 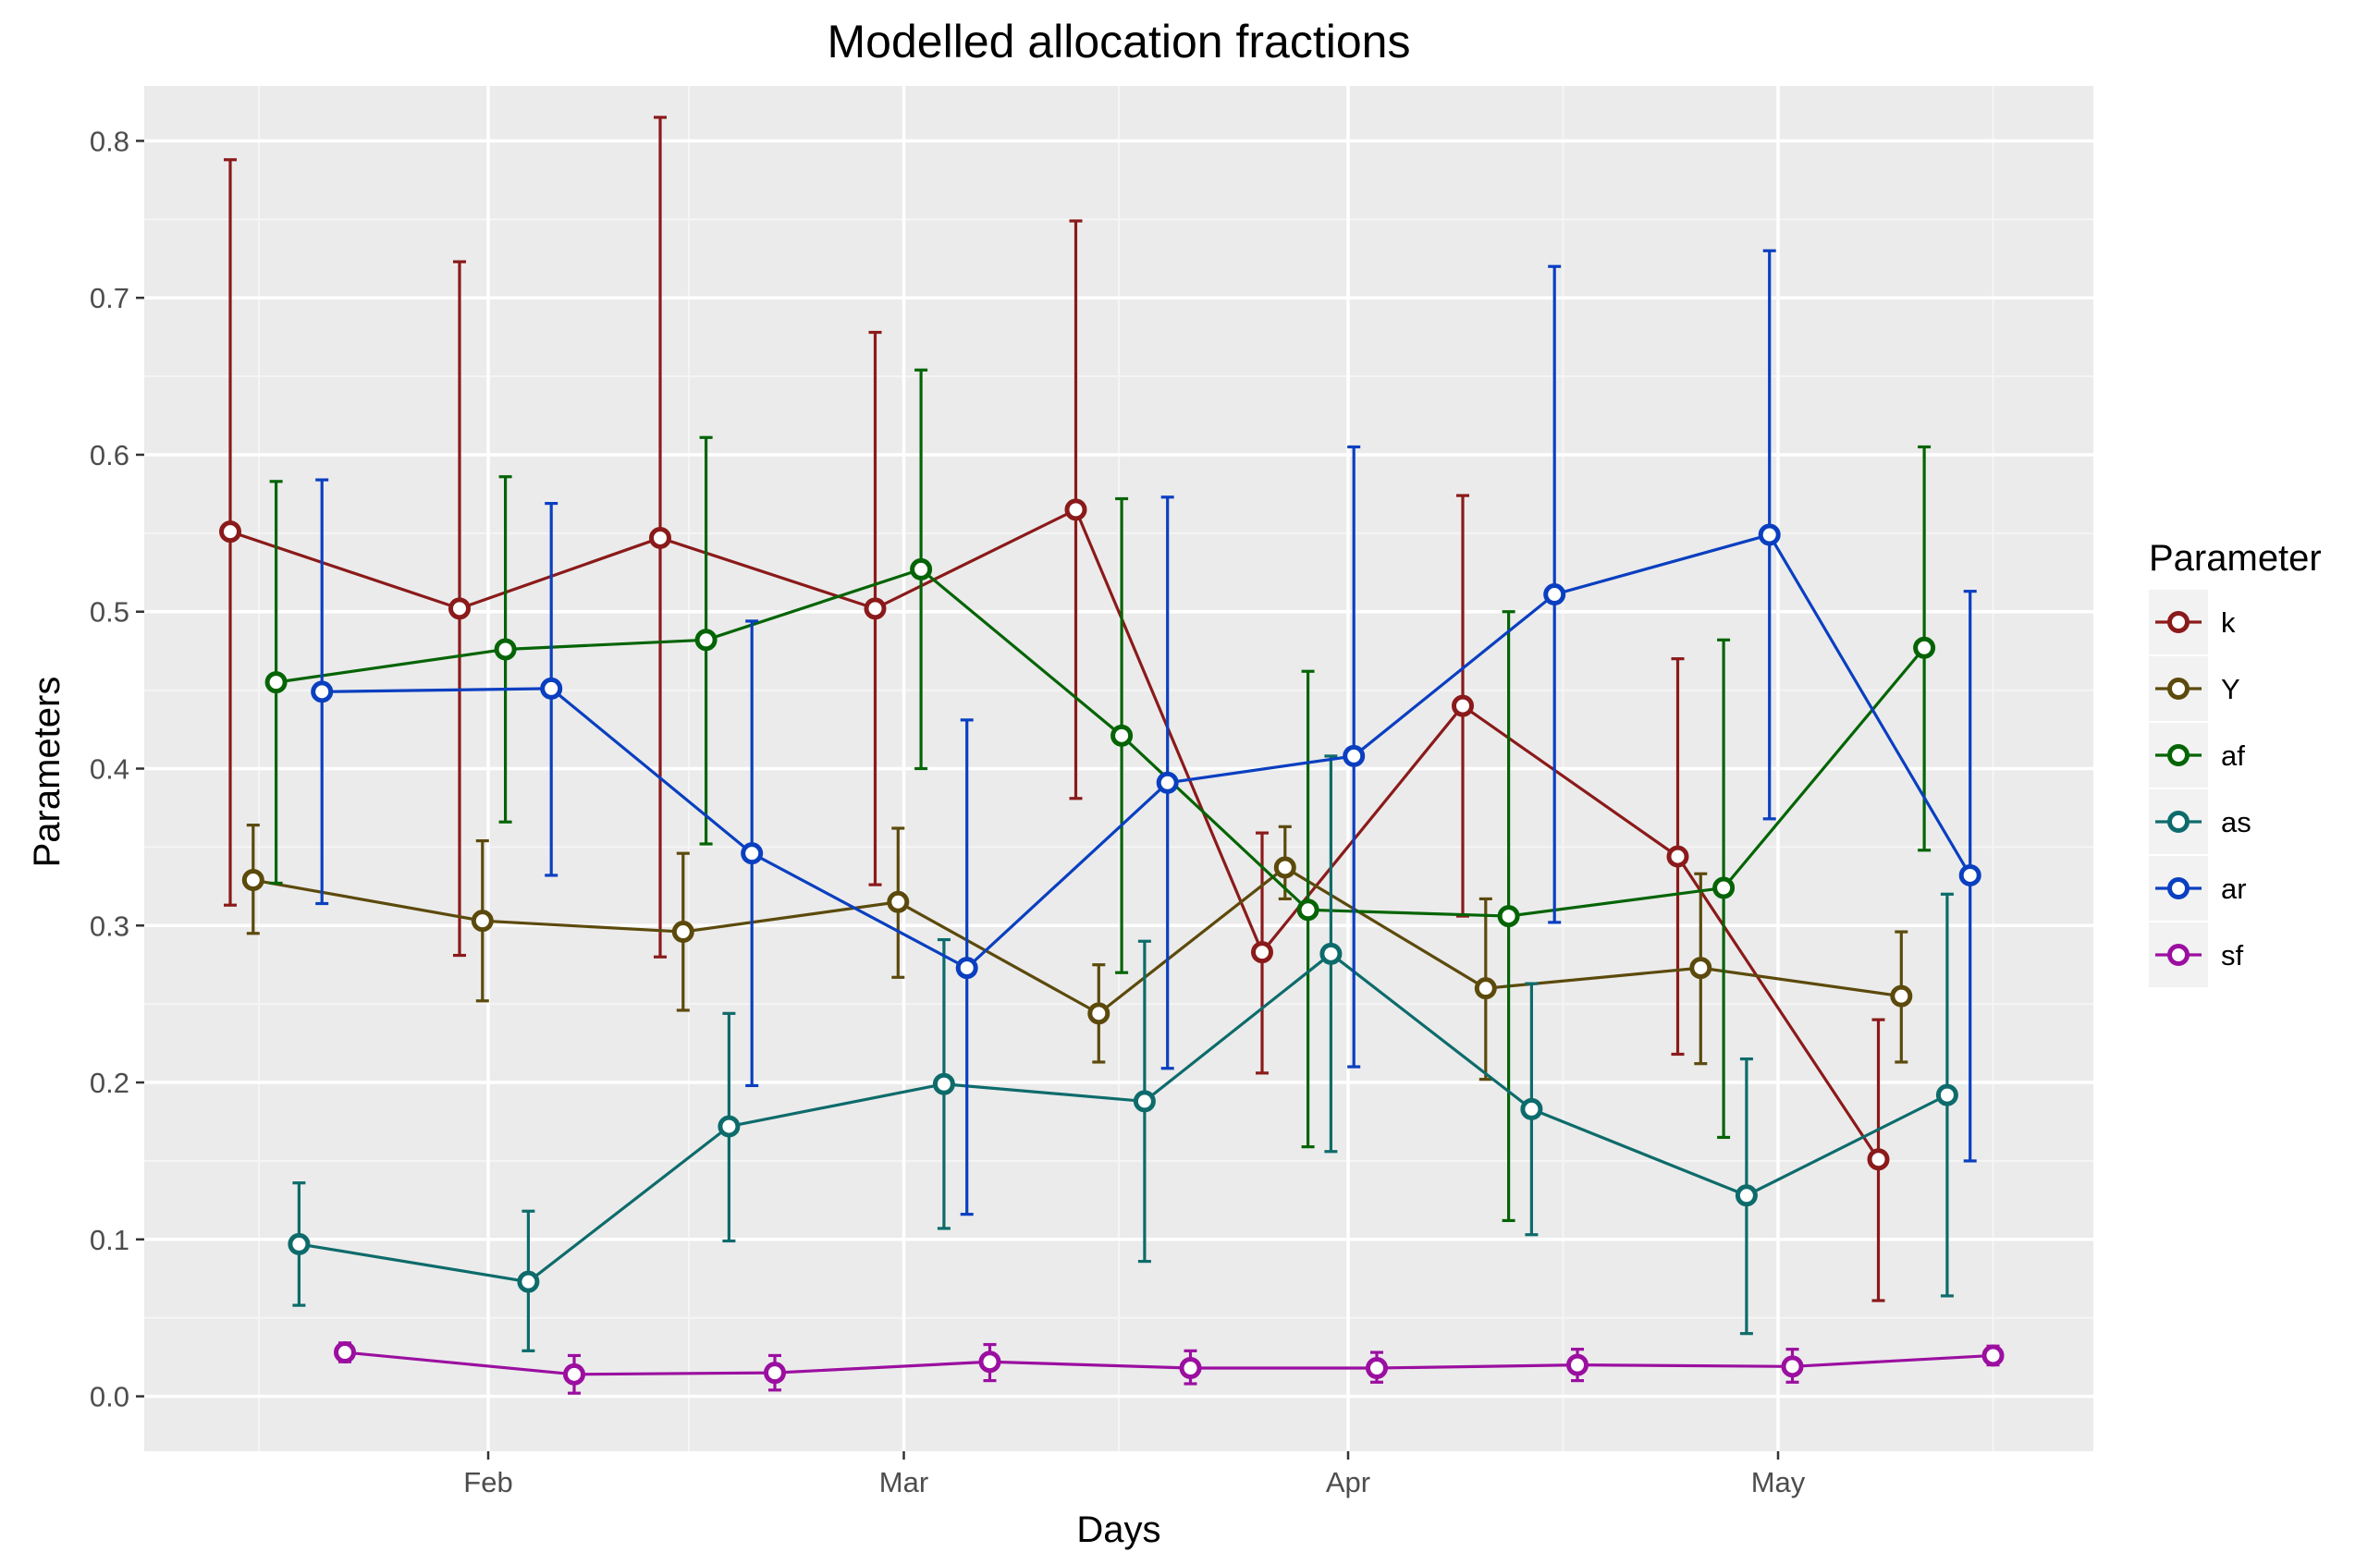 I want to click on legend-label-Y: Y, so click(x=2230, y=689).